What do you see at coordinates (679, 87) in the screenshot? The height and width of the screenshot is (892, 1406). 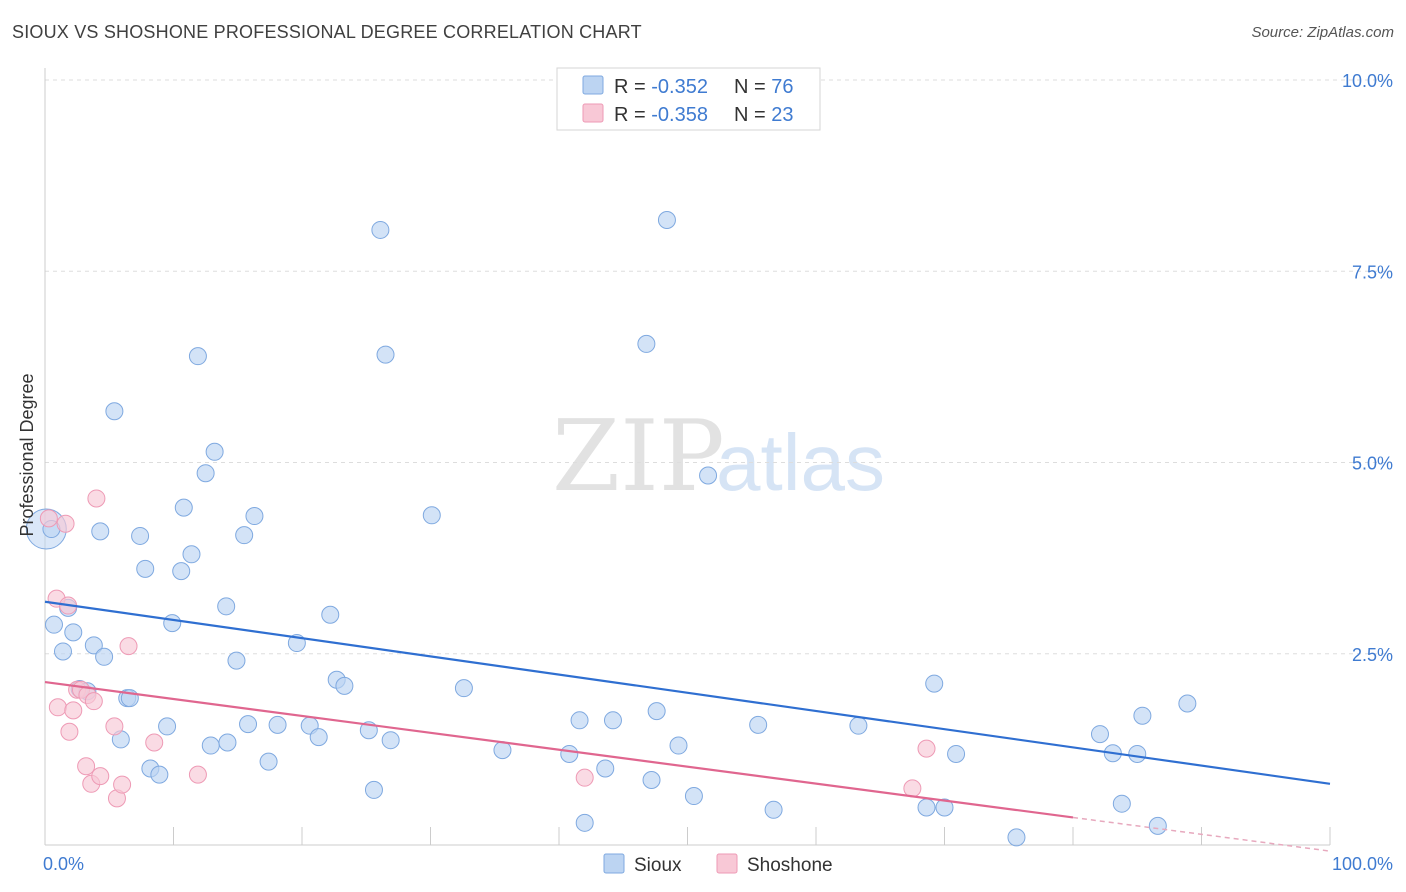 I see `legend-r-value-sioux: -0.352` at bounding box center [679, 87].